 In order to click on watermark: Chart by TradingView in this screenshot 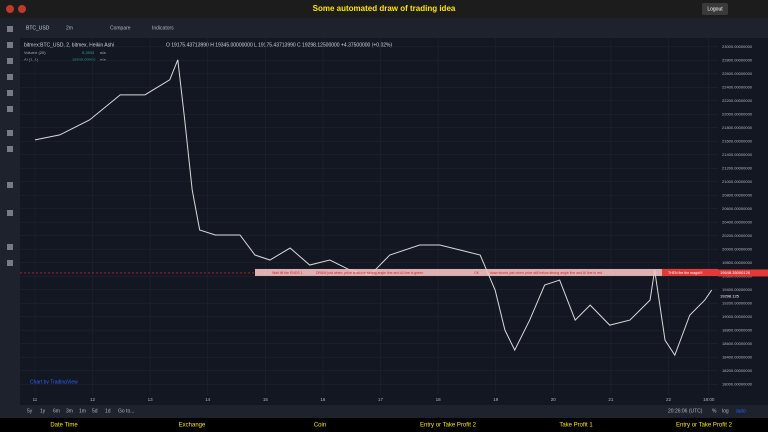, I will do `click(54, 382)`.